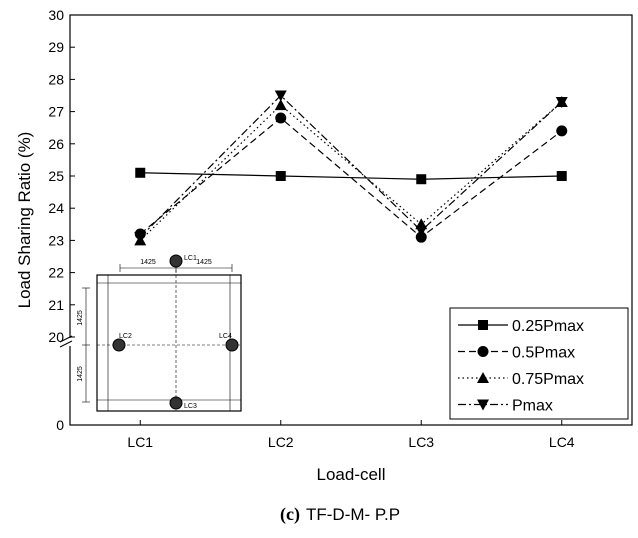  What do you see at coordinates (56, 305) in the screenshot?
I see `y-tick-label: 21` at bounding box center [56, 305].